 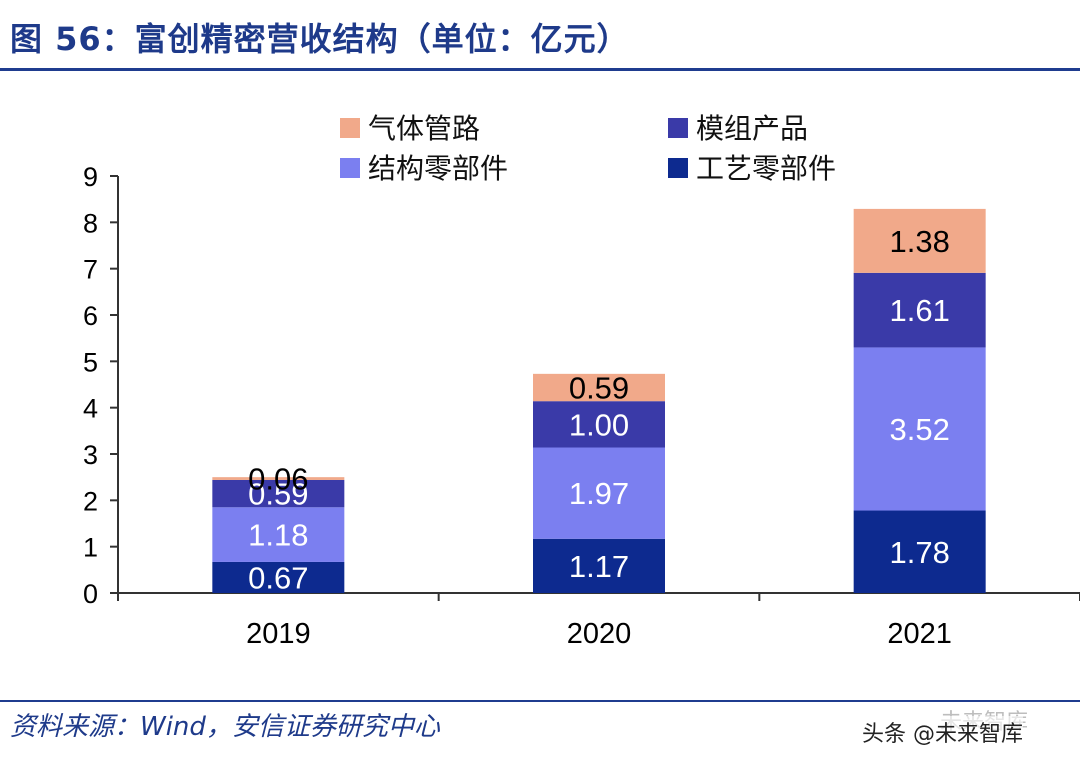 I want to click on data-label: 1.18, so click(x=278, y=535).